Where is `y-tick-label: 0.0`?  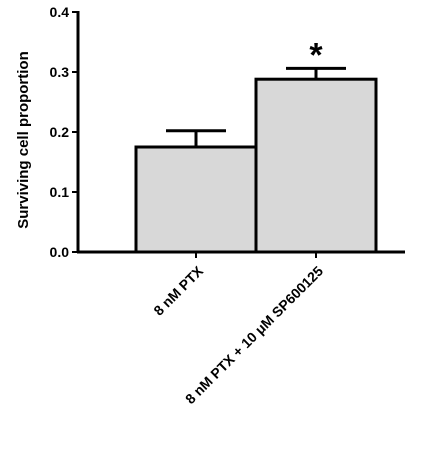
y-tick-label: 0.0 is located at coordinates (60, 252).